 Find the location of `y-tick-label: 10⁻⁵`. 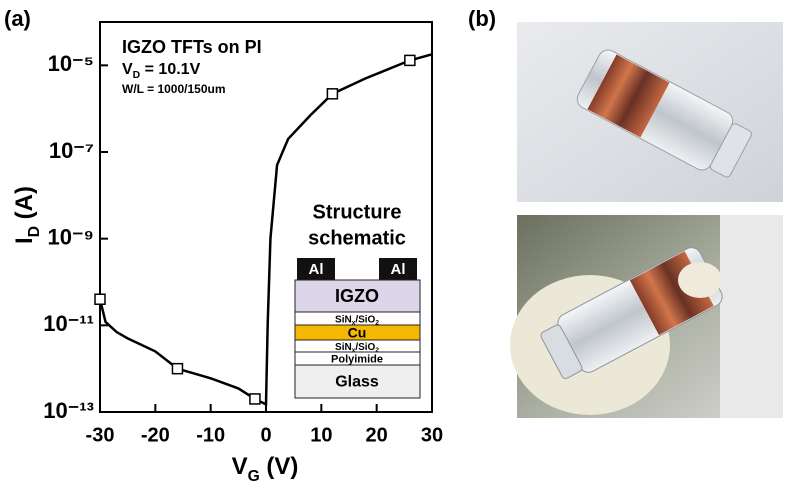

y-tick-label: 10⁻⁵ is located at coordinates (71, 63).